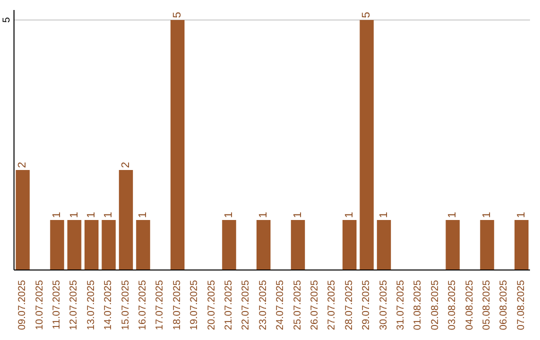 The image size is (540, 340). Describe the element at coordinates (57, 305) in the screenshot. I see `x-tick-label: 11.07.2025` at that location.